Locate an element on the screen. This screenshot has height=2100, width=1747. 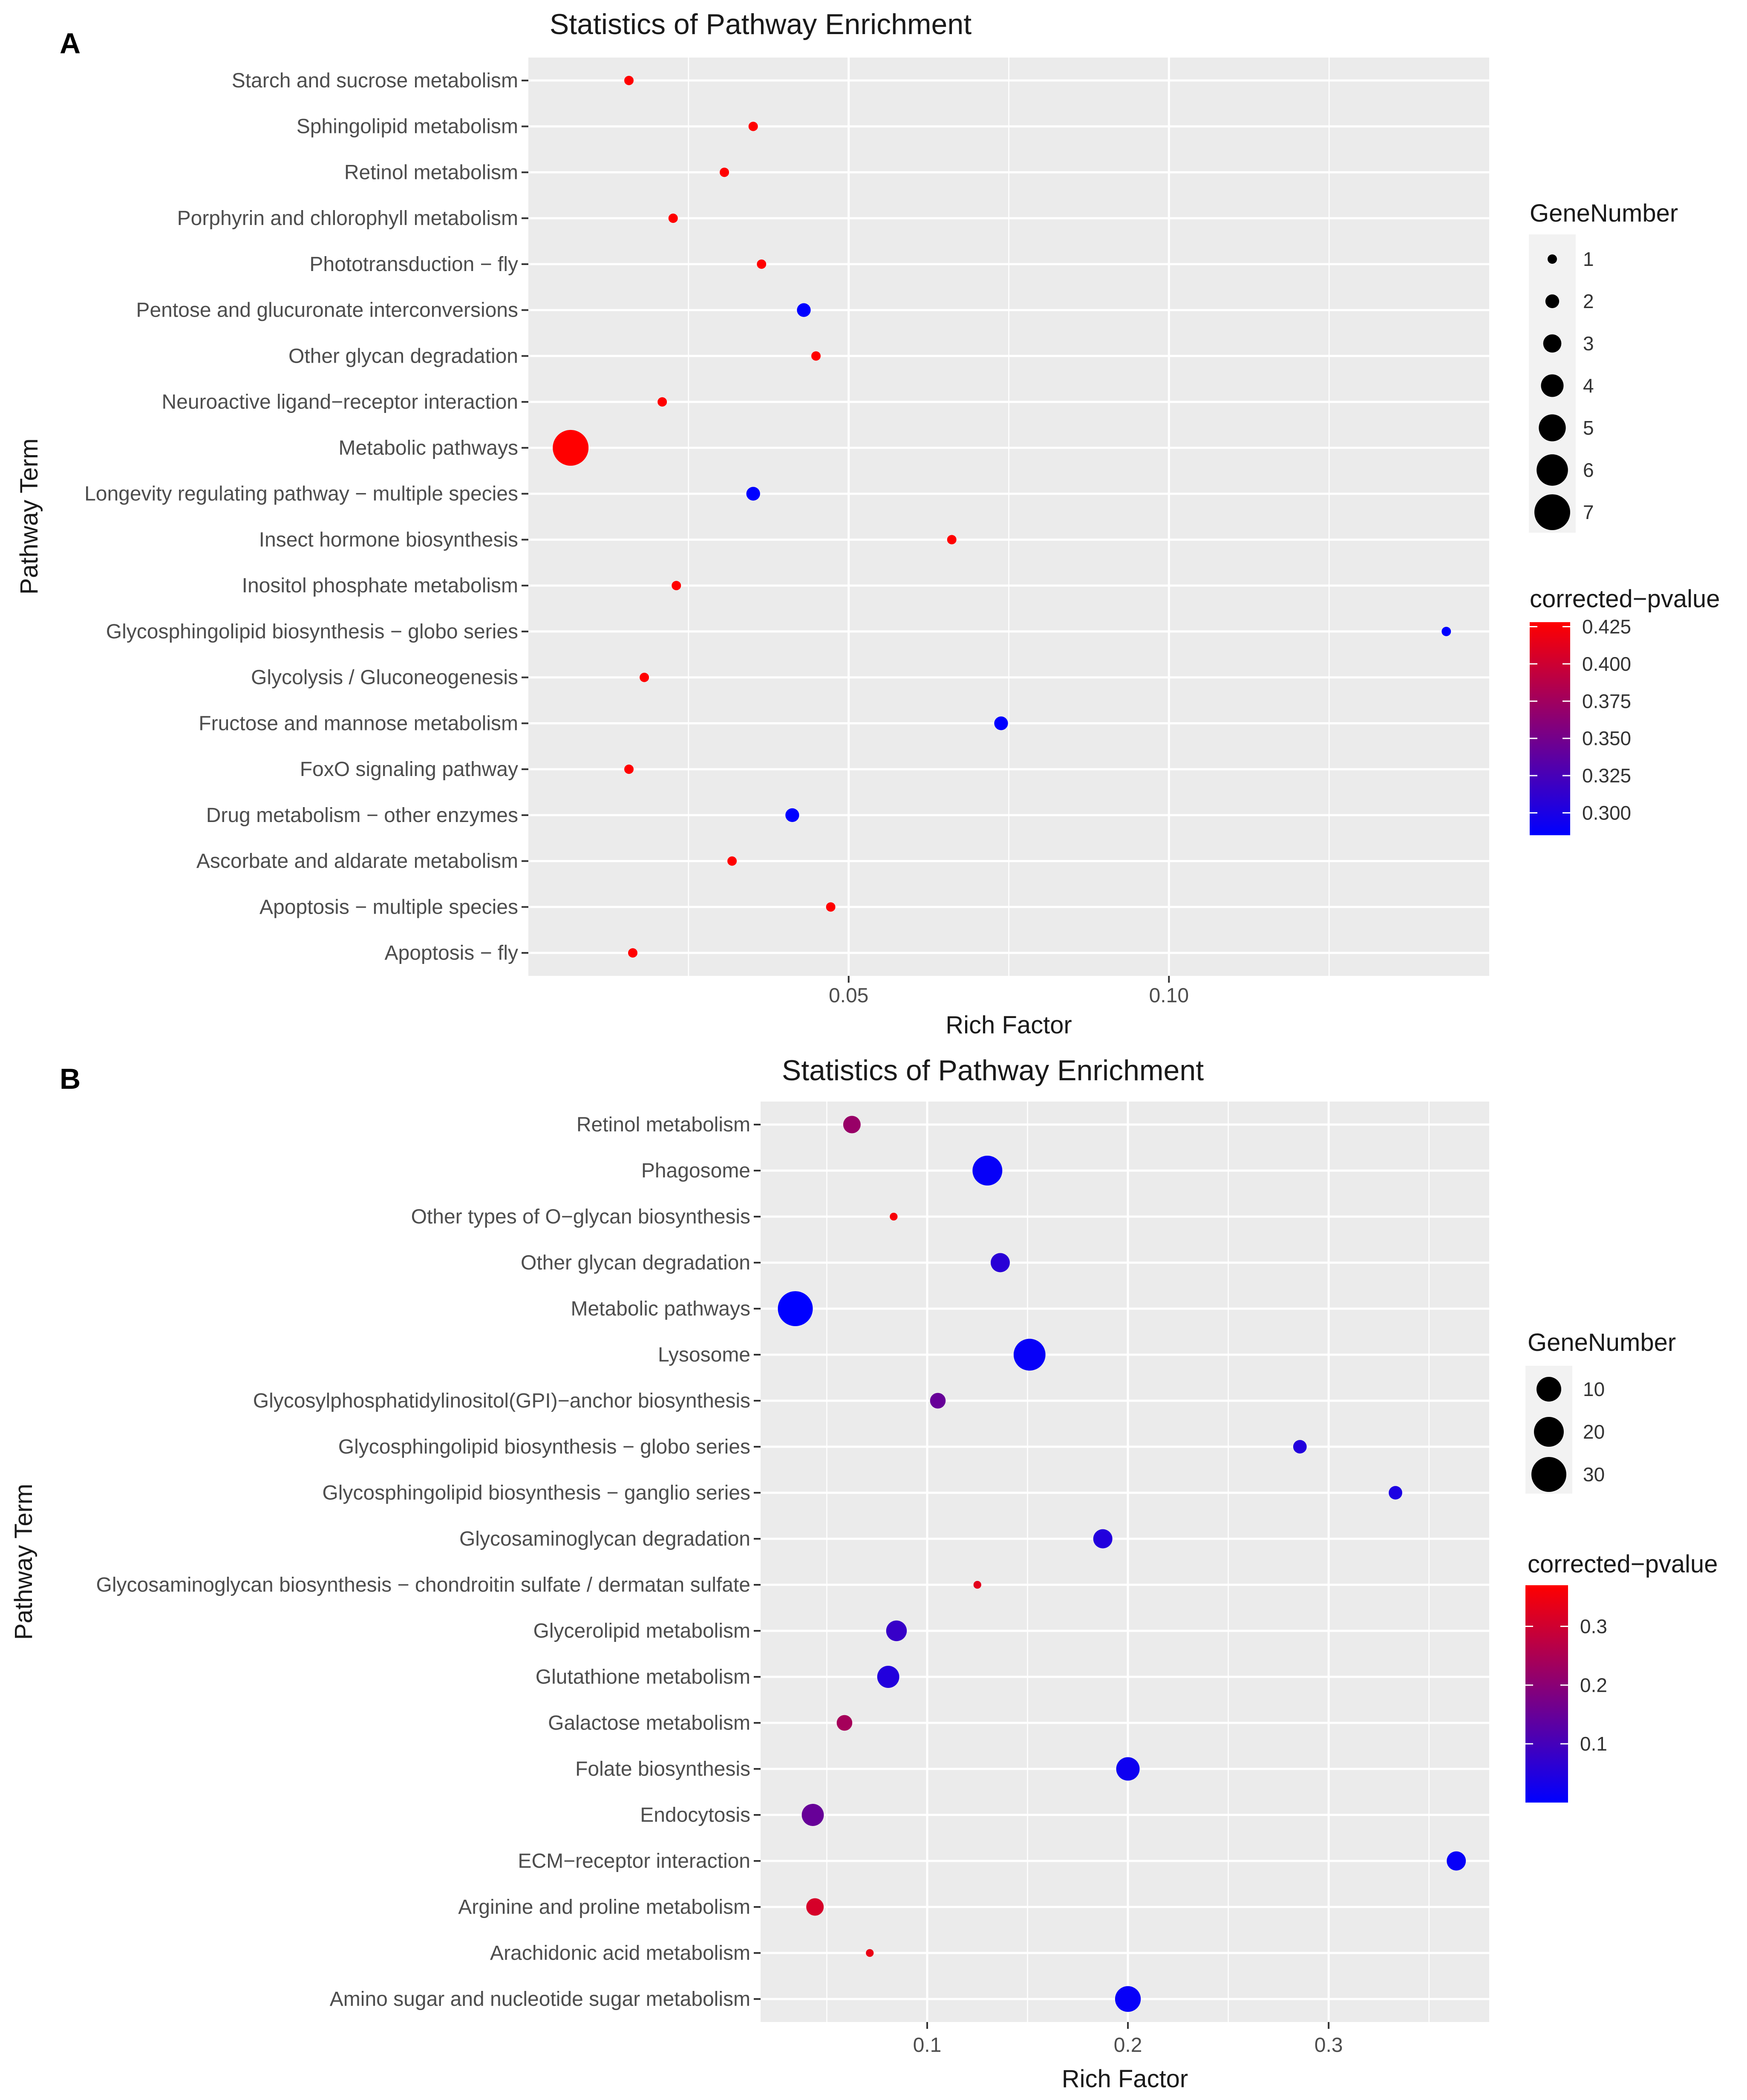
panel-label: B is located at coordinates (70, 1079).